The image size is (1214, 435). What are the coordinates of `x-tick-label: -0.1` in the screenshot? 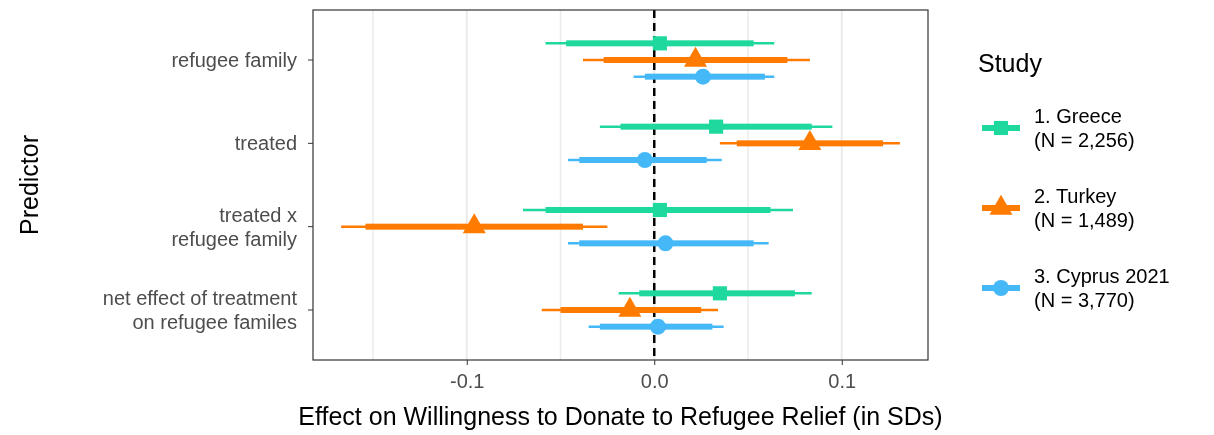 It's located at (467, 381).